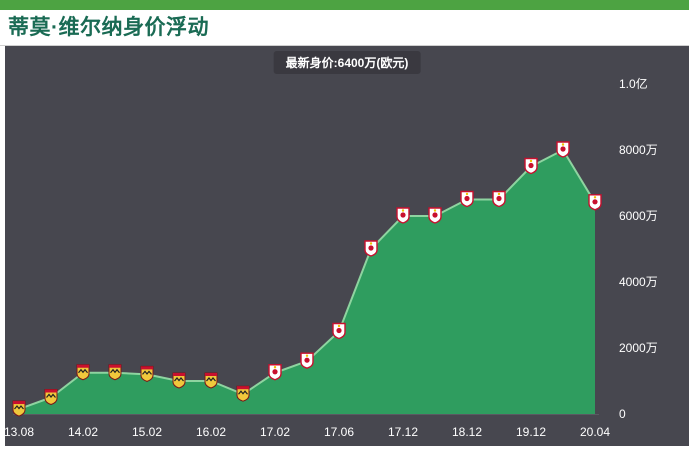 This screenshot has height=468, width=689. I want to click on latest-value-text: 最新身价:6400万(欧元), so click(347, 63).